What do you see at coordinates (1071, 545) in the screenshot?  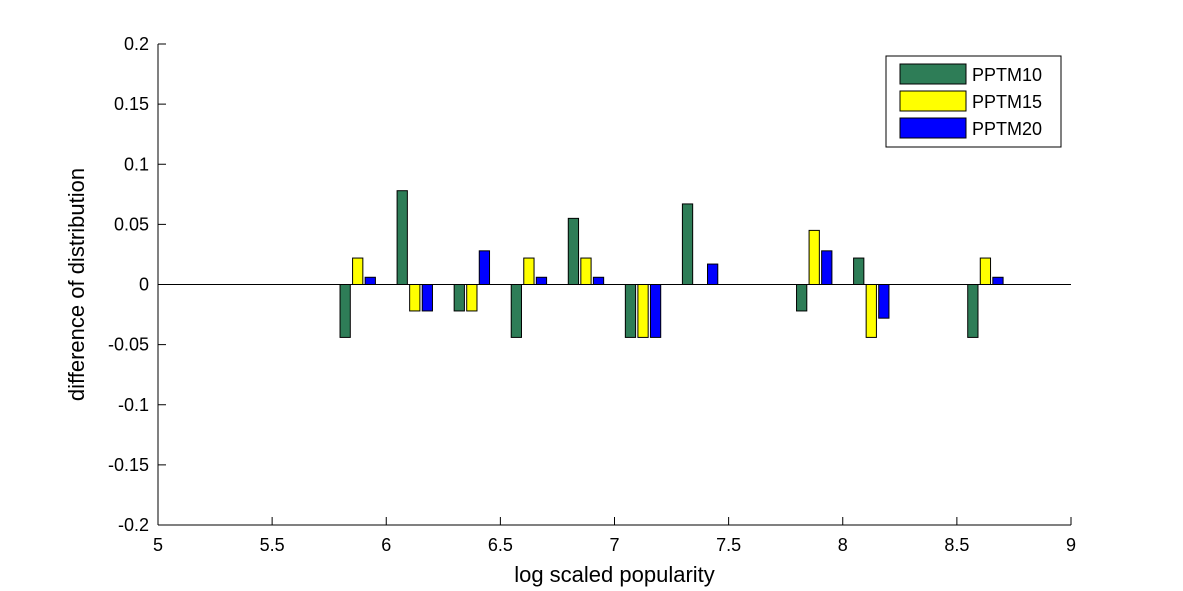 I see `x-tick-label-8: 9` at bounding box center [1071, 545].